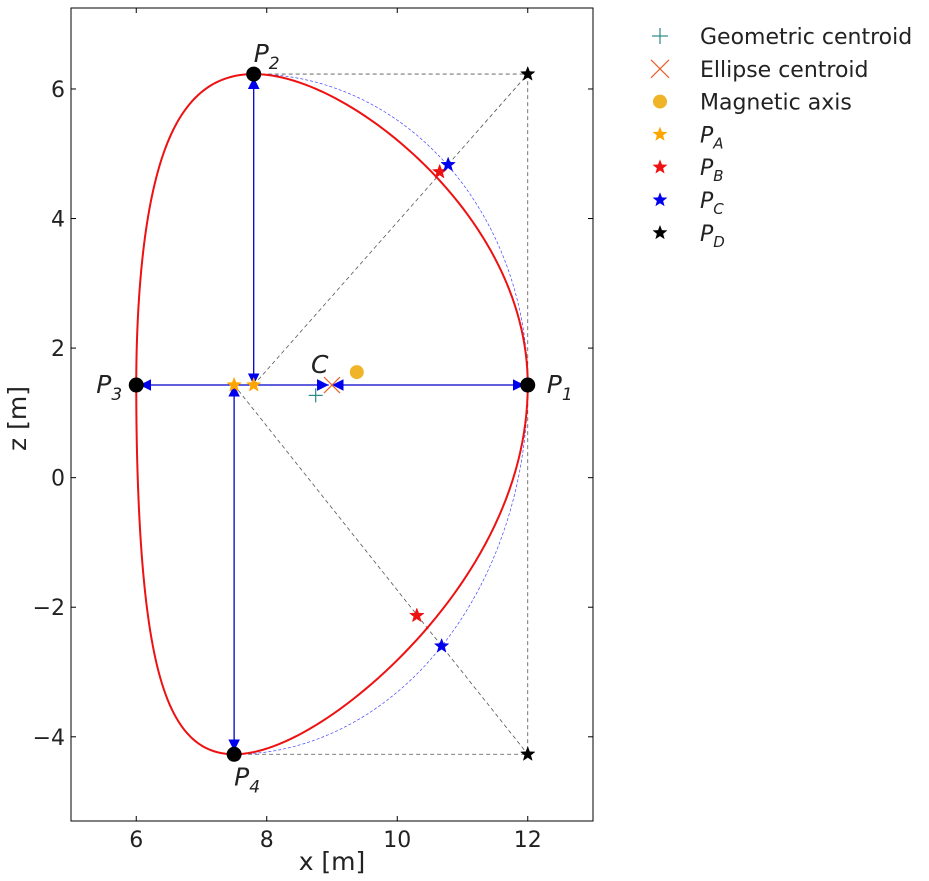  I want to click on legend-entry: Ellipse centroid, so click(759, 70).